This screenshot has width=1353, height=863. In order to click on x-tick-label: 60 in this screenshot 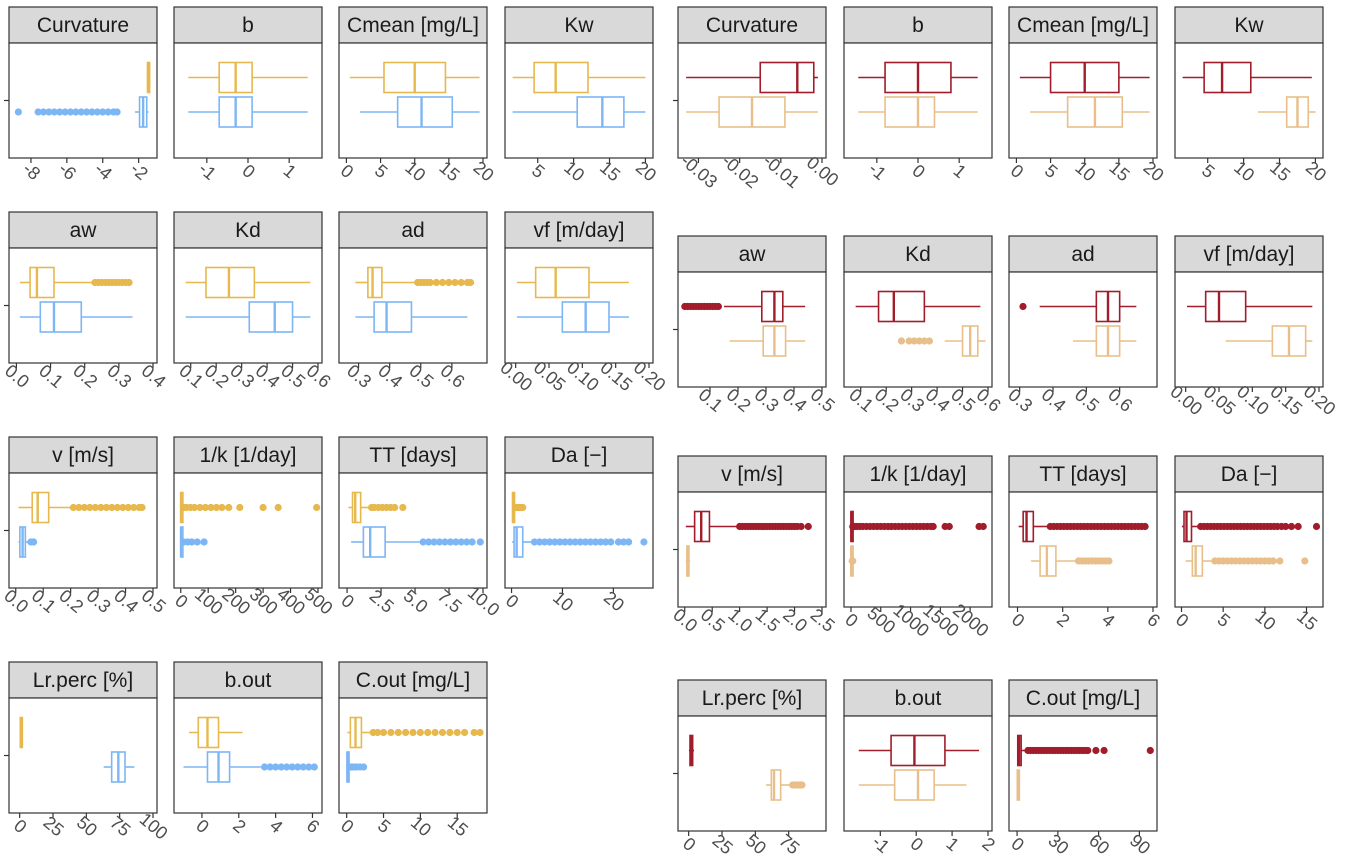, I will do `click(1099, 844)`.